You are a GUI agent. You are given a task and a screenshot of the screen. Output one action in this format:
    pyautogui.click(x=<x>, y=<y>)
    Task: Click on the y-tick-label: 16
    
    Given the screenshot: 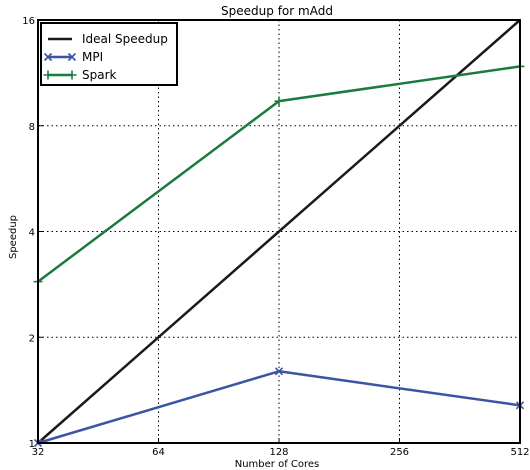 What is the action you would take?
    pyautogui.click(x=28, y=21)
    